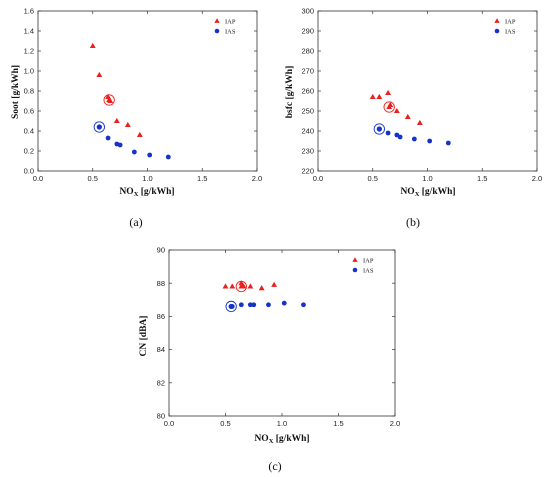  Describe the element at coordinates (161, 382) in the screenshot. I see `y-tick-label: 82` at that location.